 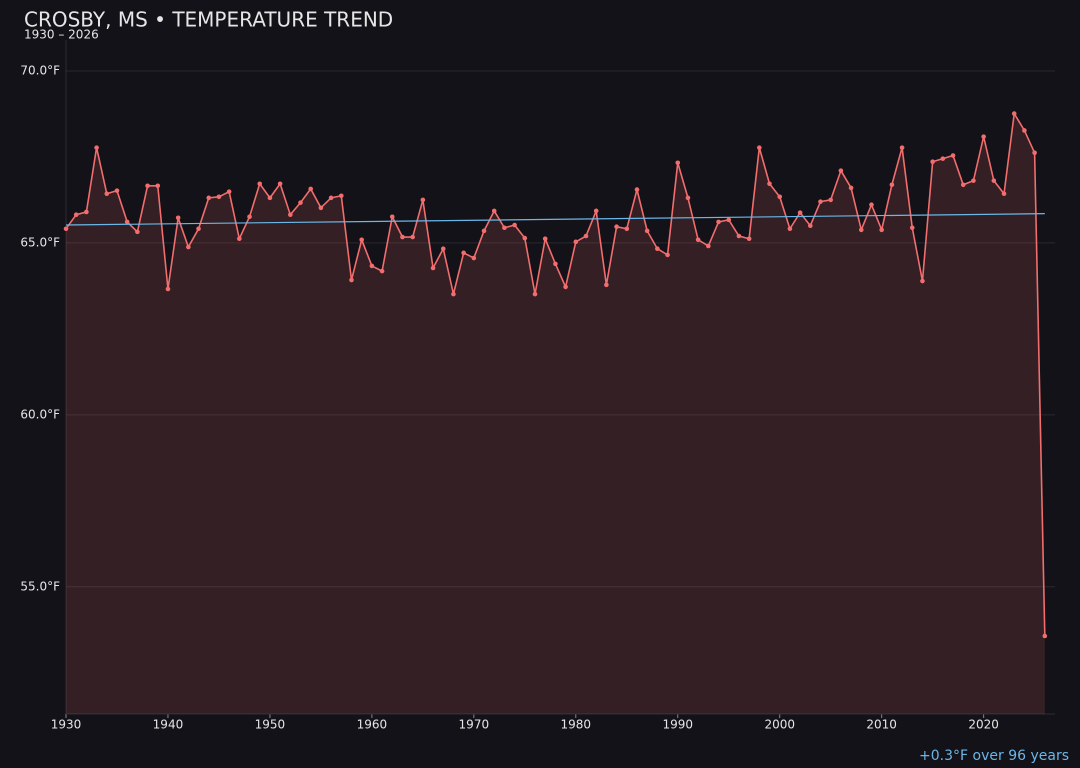 What do you see at coordinates (372, 725) in the screenshot?
I see `x-tick-label: 1960` at bounding box center [372, 725].